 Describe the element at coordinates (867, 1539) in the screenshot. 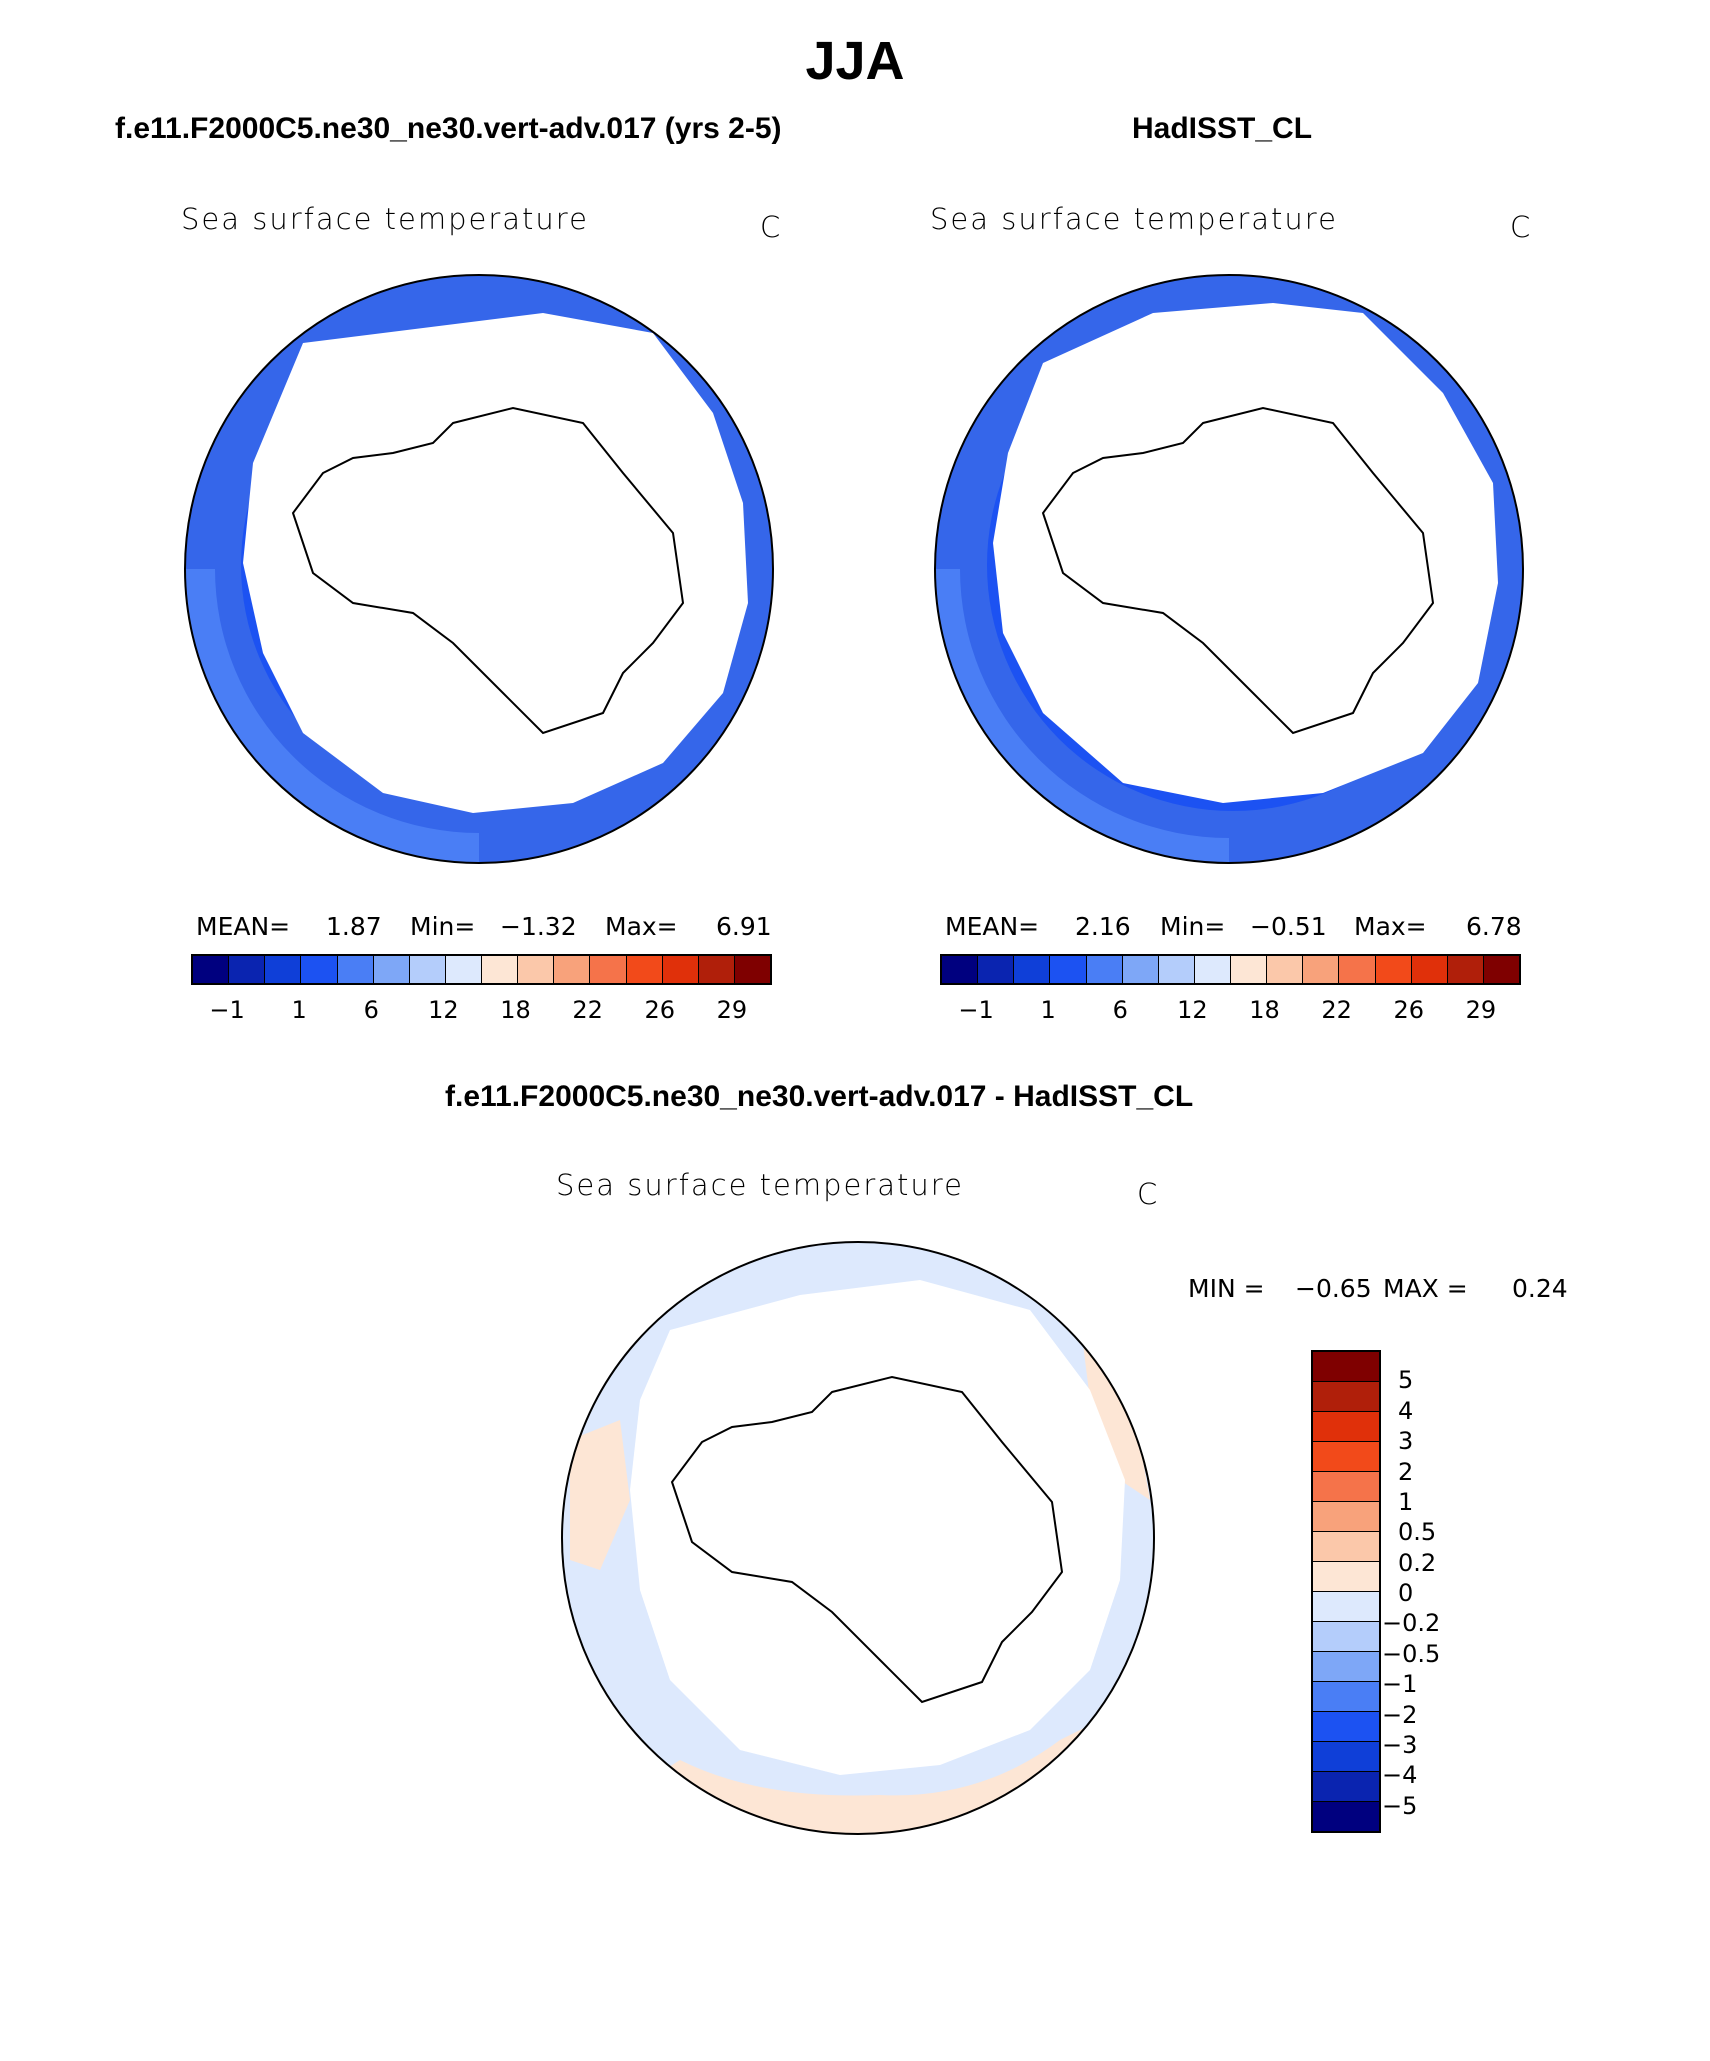

I see `diff-antarctica-coast` at that location.